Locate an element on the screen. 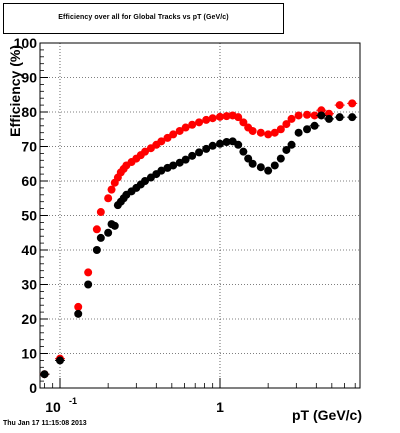  x-tick-label-exponent: -1 is located at coordinates (73, 401).